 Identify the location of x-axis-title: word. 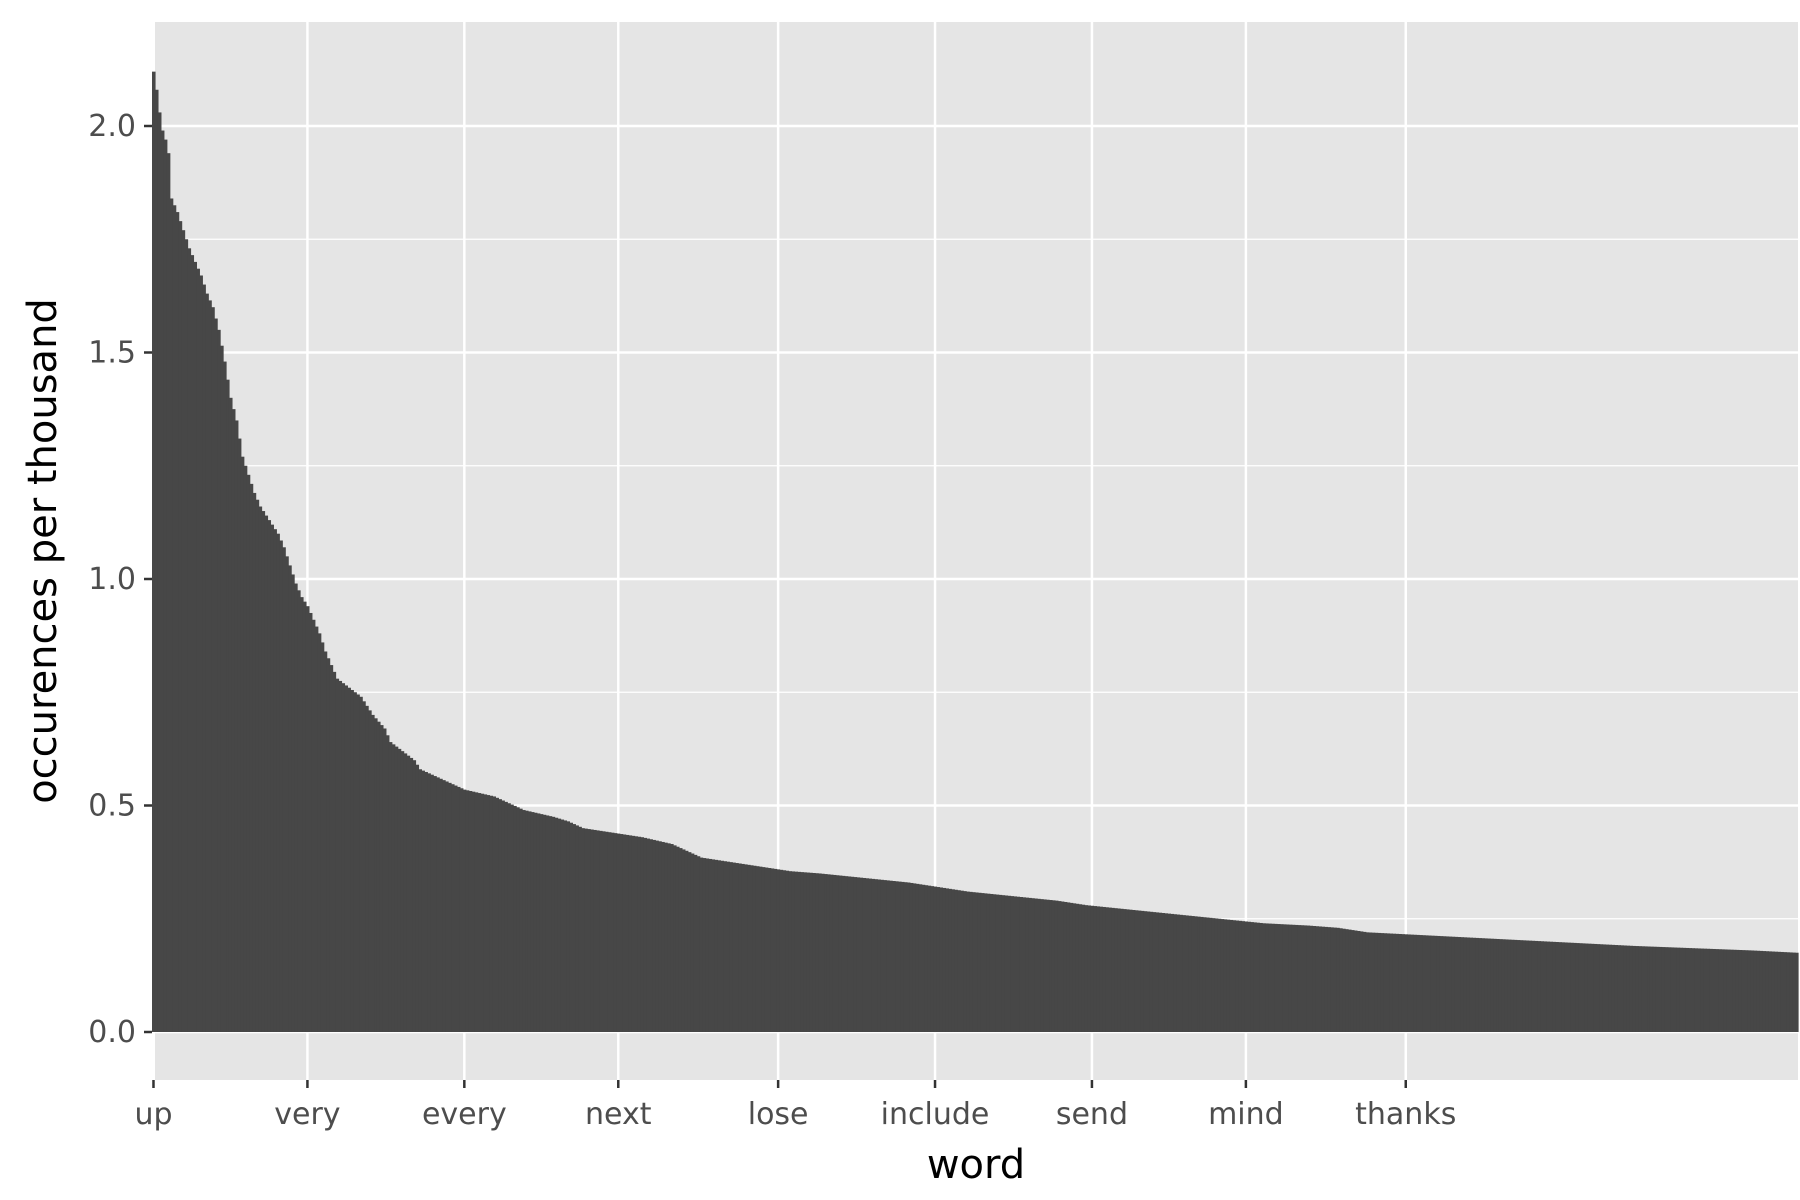
(976, 1165).